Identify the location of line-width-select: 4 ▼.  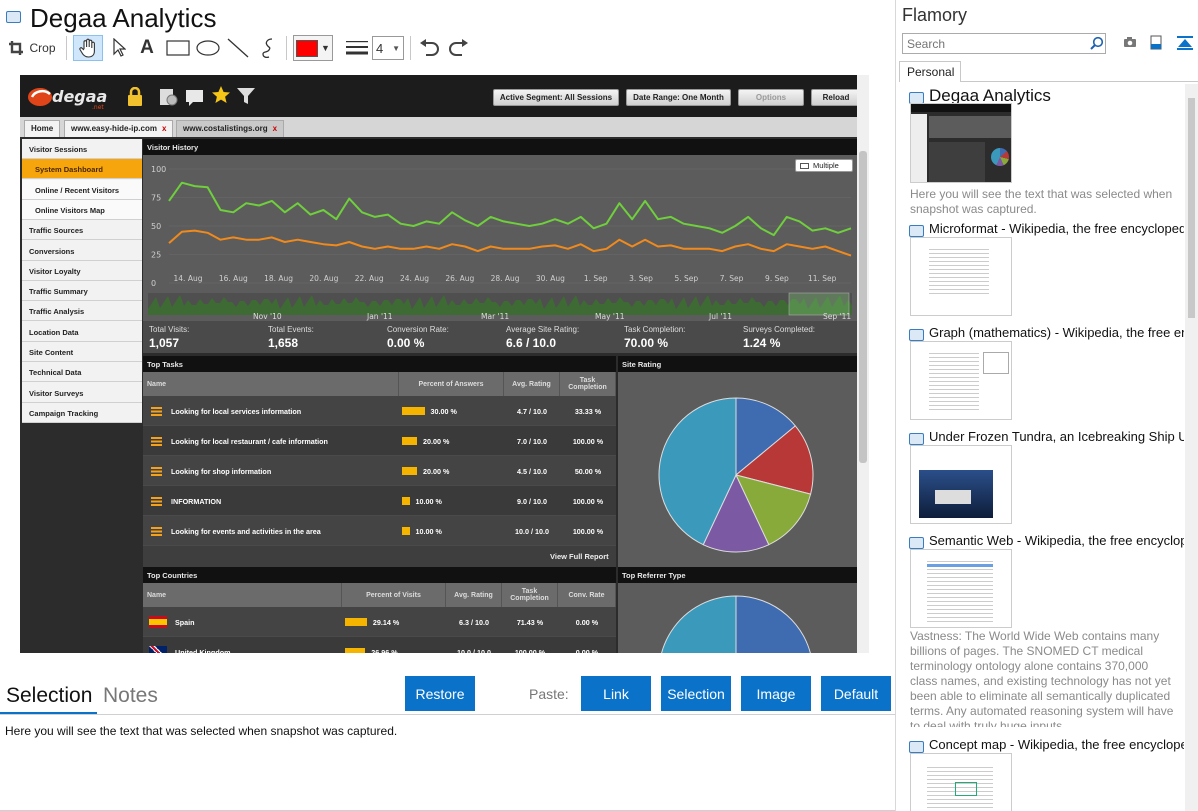
(388, 48).